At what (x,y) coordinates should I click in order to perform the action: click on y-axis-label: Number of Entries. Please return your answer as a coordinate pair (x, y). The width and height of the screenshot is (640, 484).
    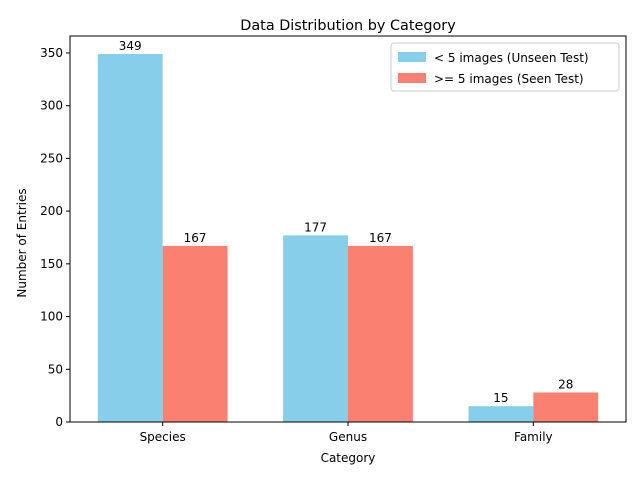
    Looking at the image, I should click on (22, 242).